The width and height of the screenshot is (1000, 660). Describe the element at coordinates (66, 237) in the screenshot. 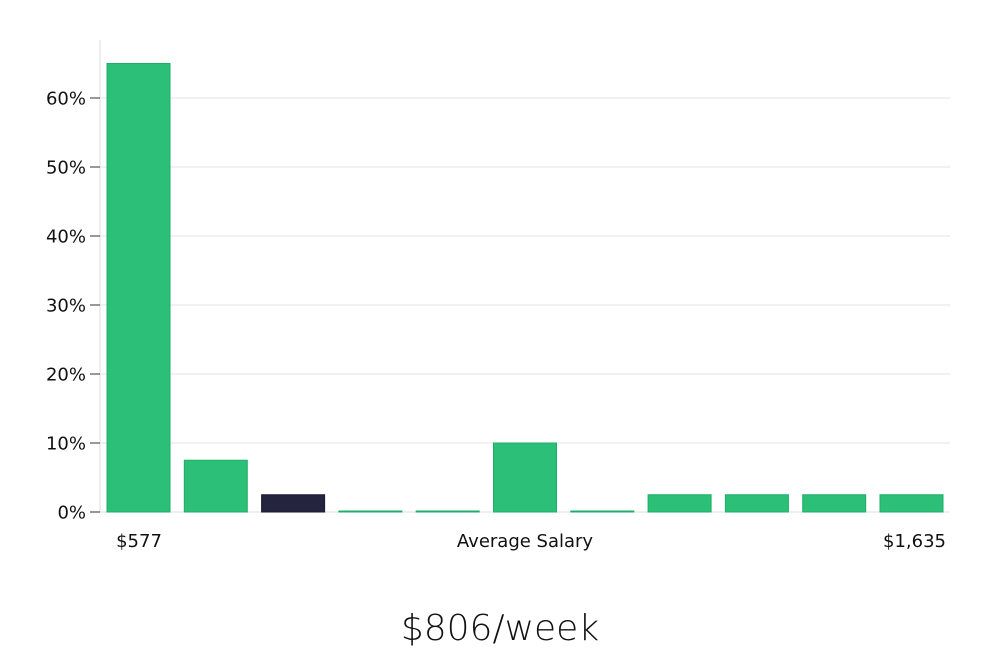

I see `y-tick-label: 40%` at that location.